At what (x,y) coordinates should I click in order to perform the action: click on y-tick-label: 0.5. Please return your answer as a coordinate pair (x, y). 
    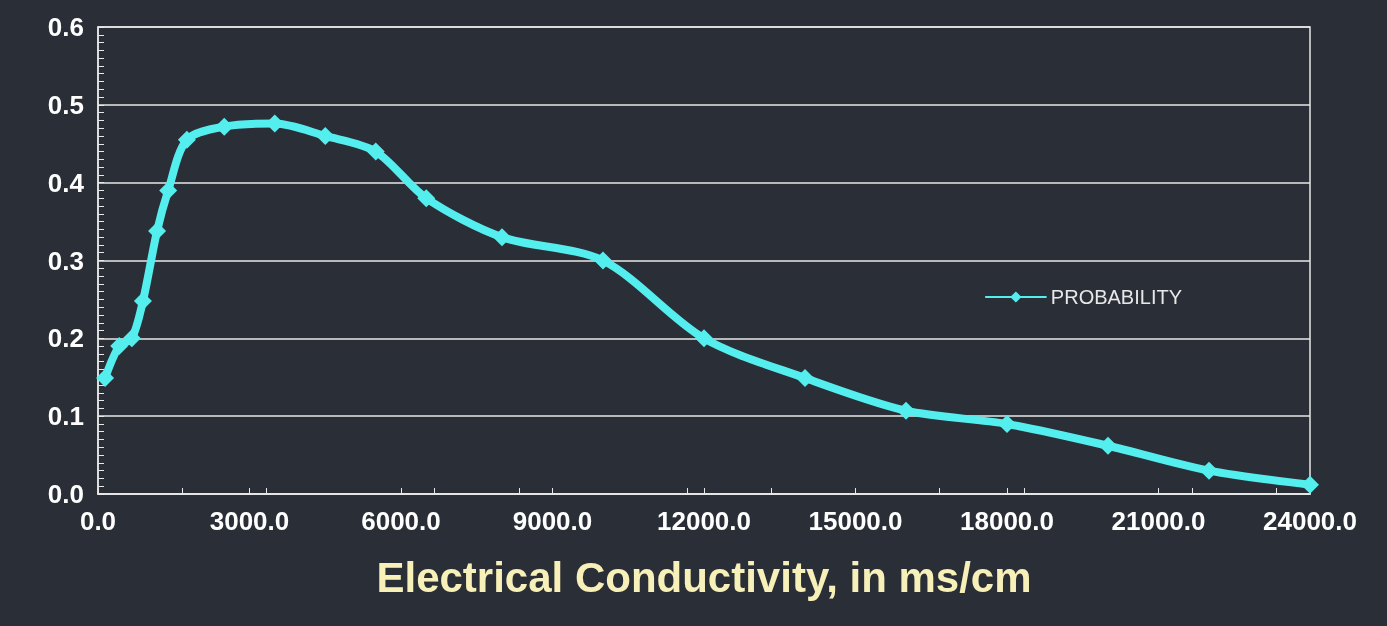
    Looking at the image, I should click on (65, 104).